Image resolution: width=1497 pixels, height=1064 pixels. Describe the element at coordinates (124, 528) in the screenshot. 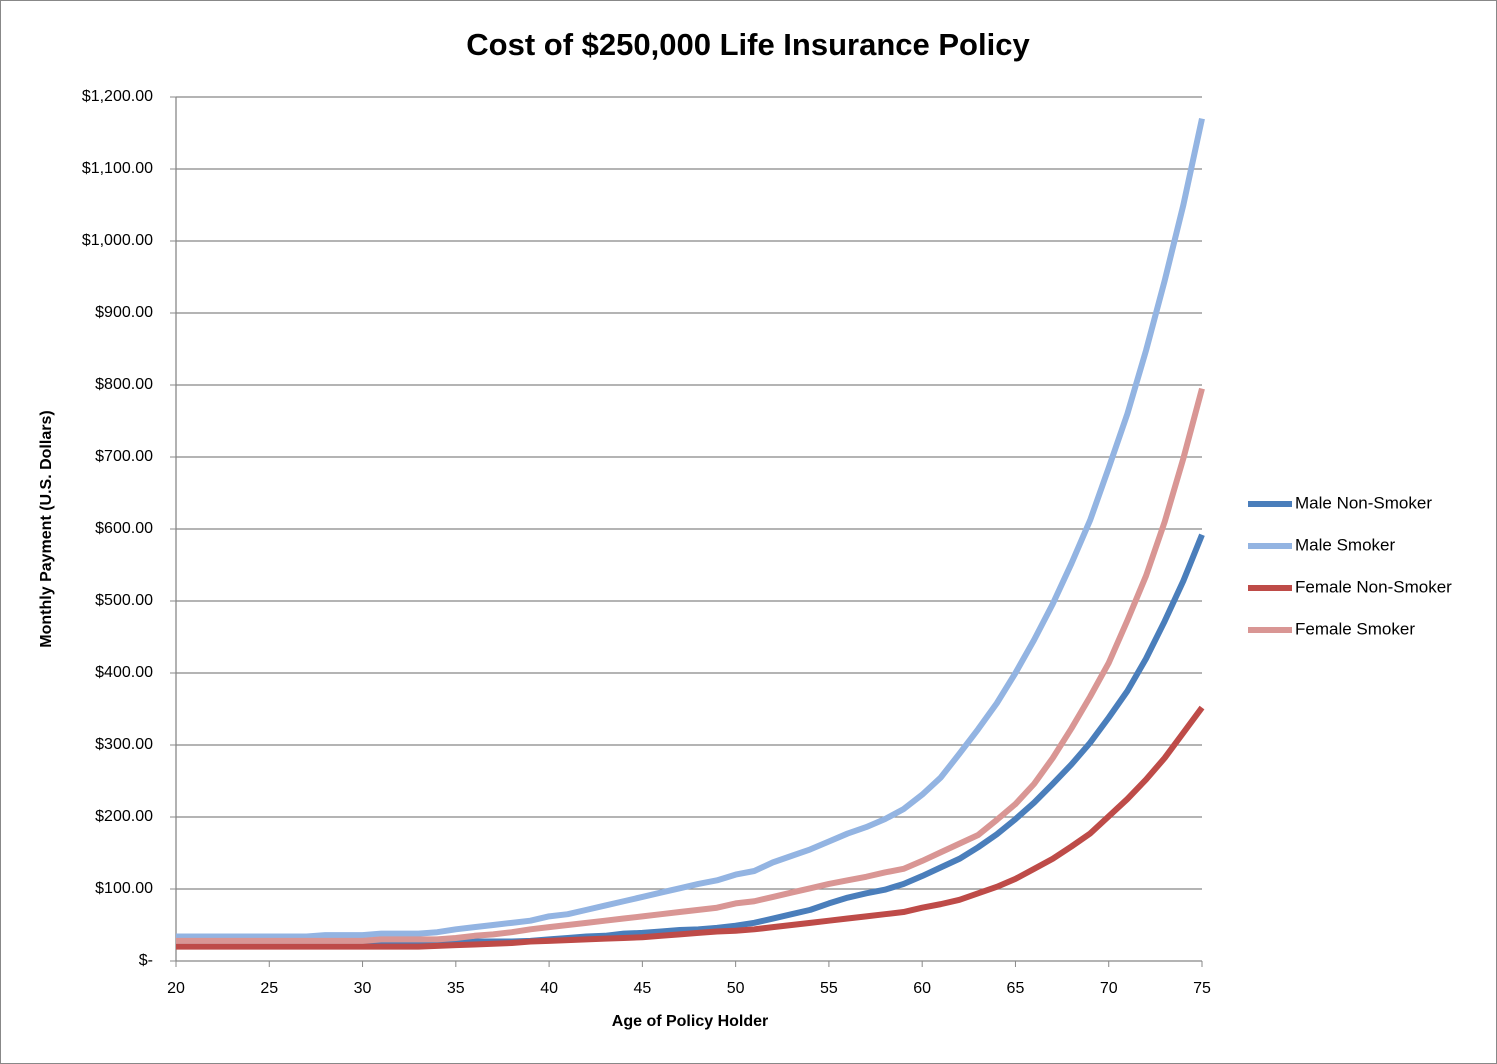

I see `y-tick-label: $600.00` at that location.